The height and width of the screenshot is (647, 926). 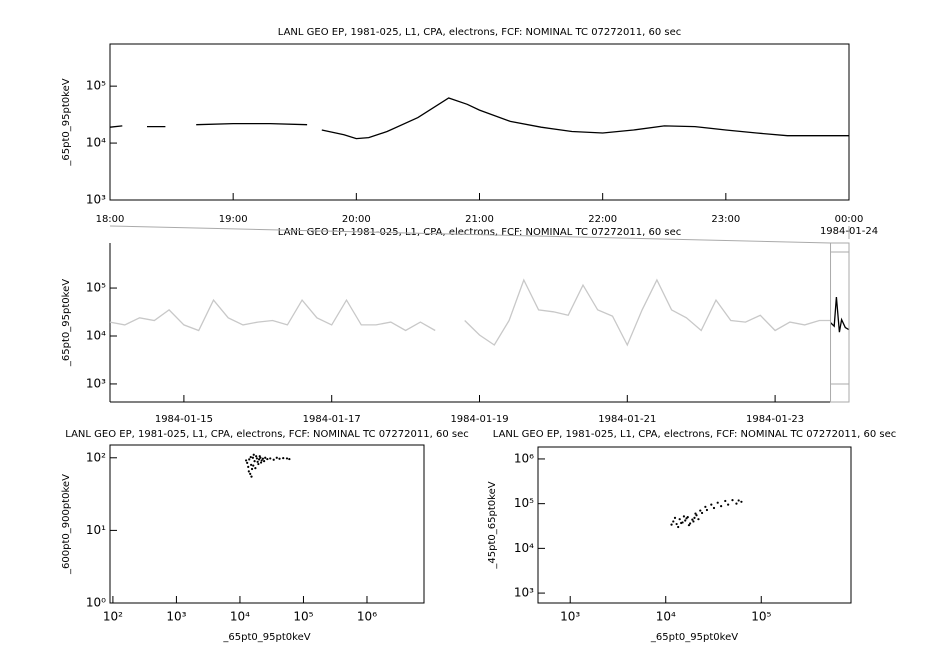 I want to click on zoom-connector, so click(x=470, y=234).